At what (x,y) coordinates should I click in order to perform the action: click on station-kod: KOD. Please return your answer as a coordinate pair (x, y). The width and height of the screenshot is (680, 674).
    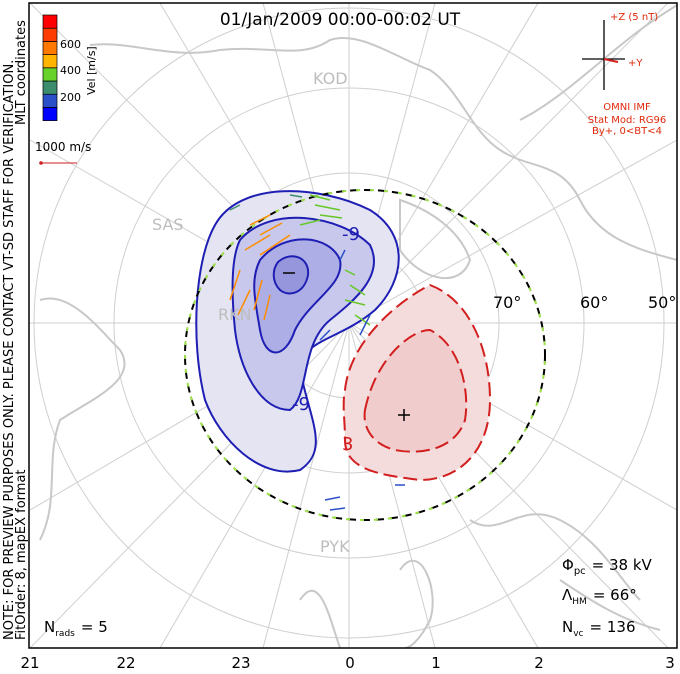
    Looking at the image, I should click on (330, 78).